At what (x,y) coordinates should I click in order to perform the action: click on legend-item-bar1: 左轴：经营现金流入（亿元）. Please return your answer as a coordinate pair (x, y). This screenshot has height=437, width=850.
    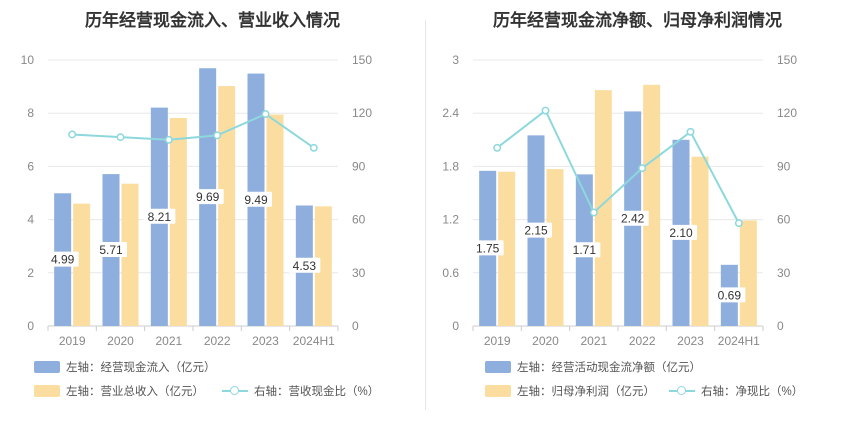
    Looking at the image, I should click on (125, 367).